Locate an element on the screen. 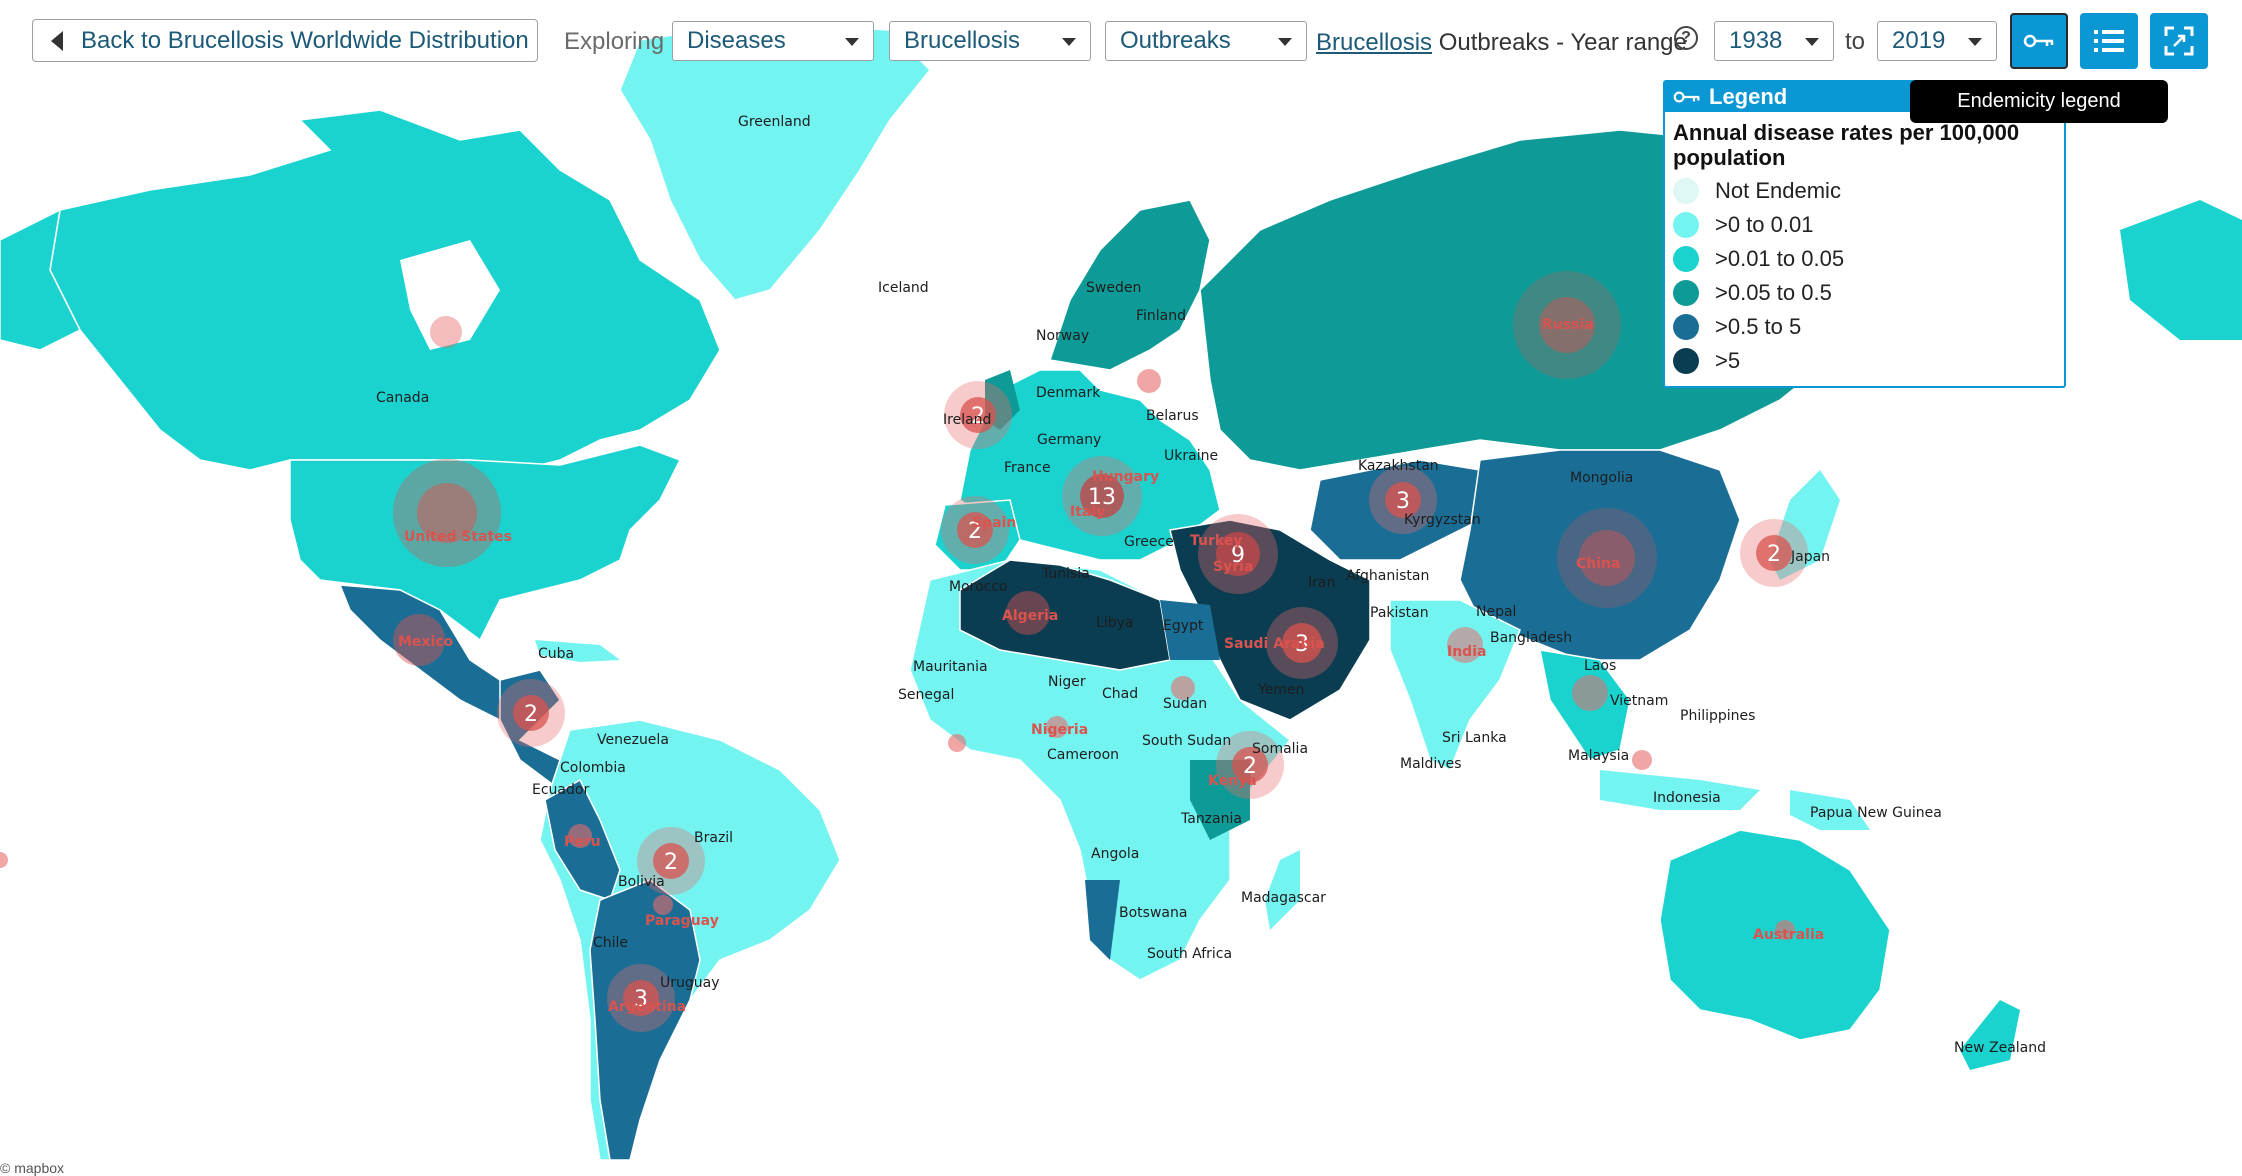 This screenshot has width=2242, height=1176. region-madagascar is located at coordinates (1282, 890).